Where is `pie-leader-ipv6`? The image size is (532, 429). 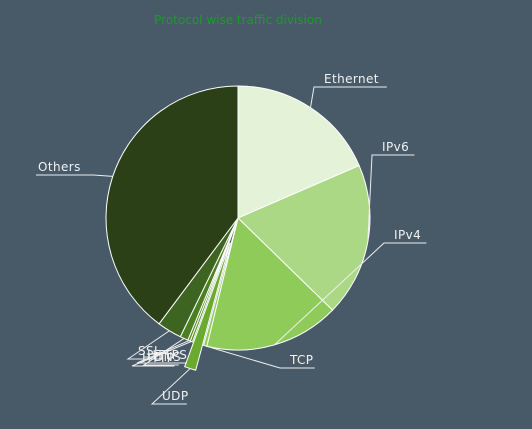 pie-leader-ipv6 is located at coordinates (391, 198).